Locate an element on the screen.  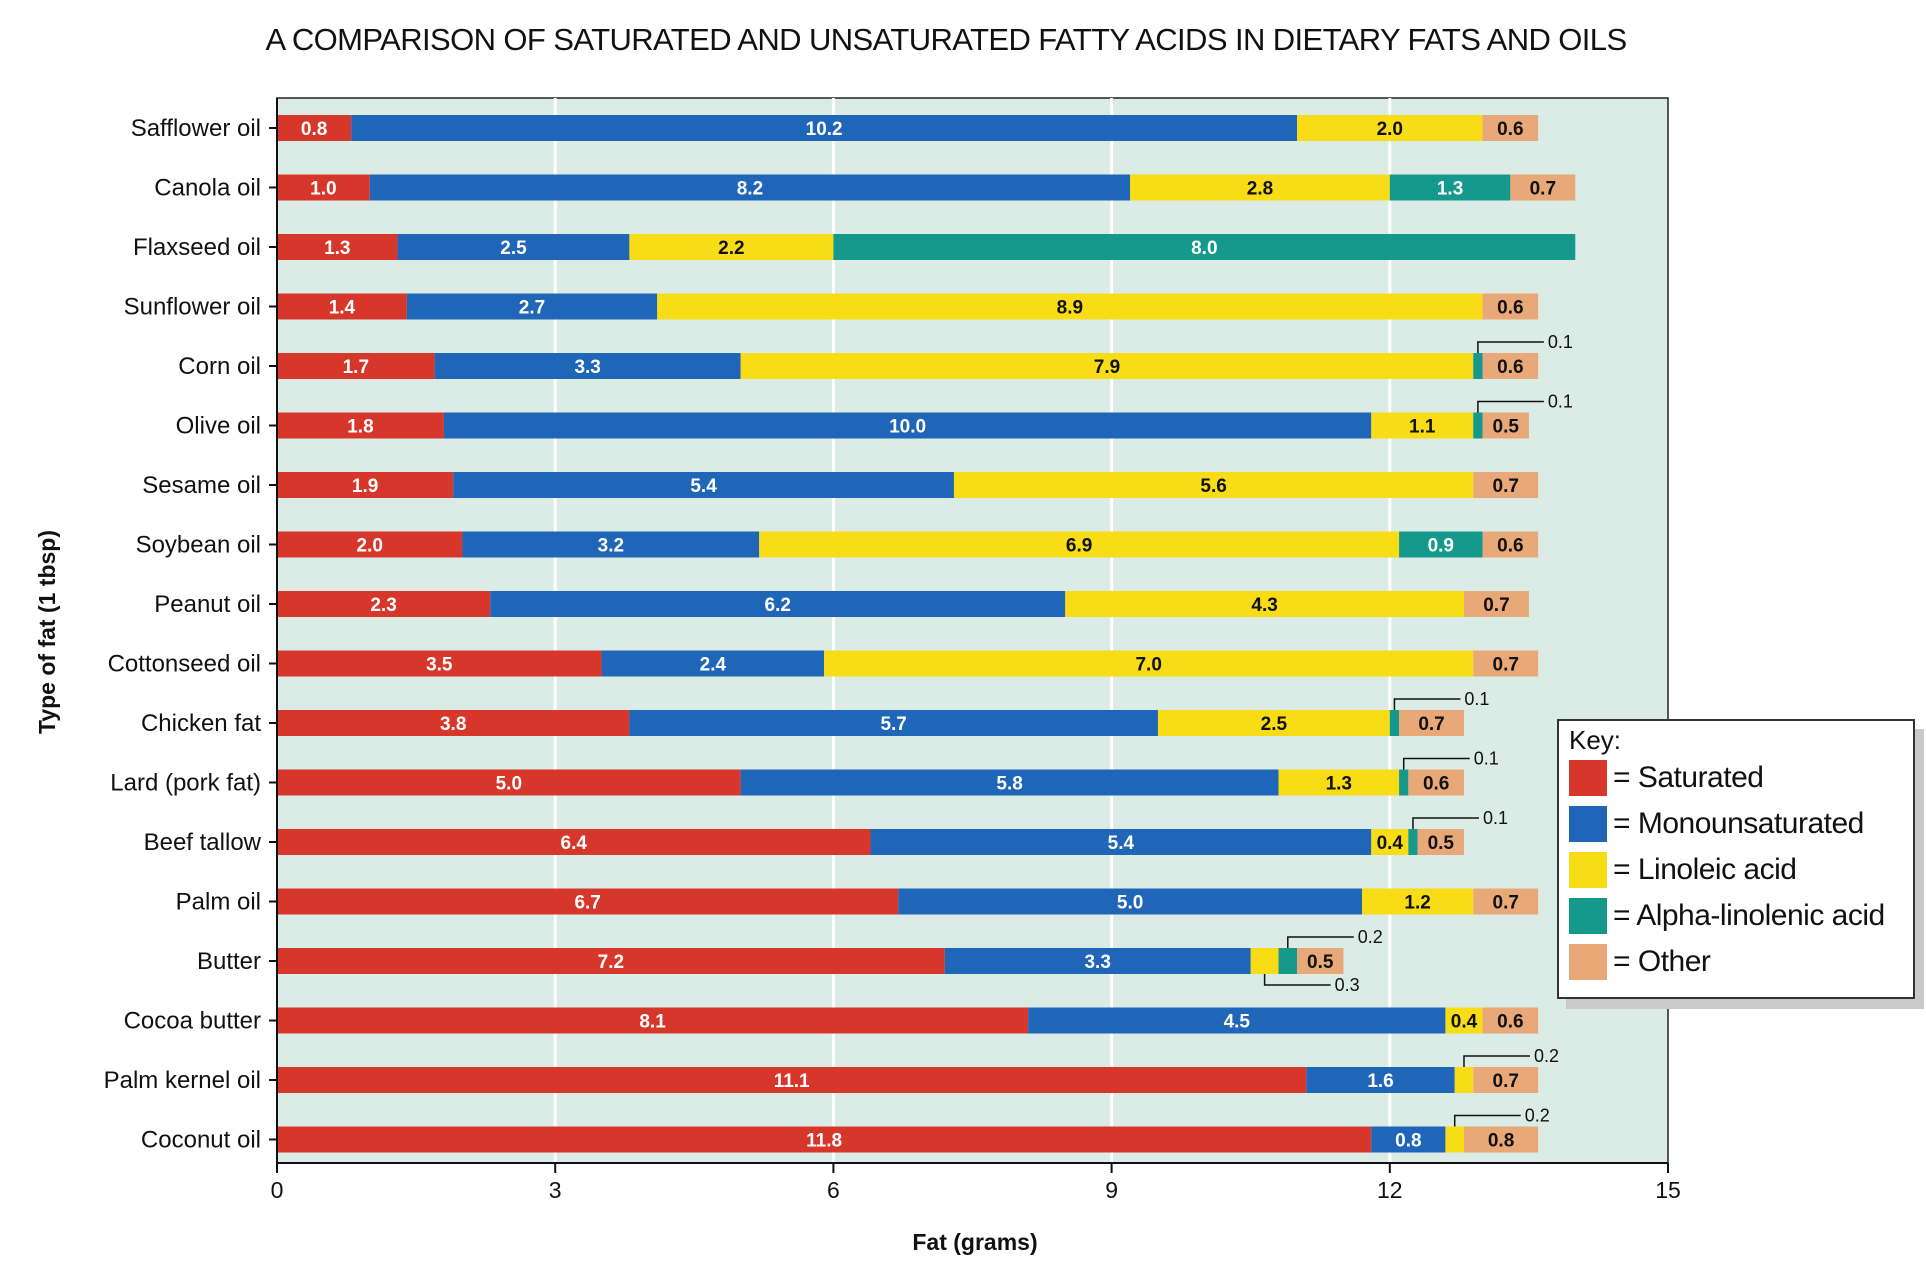
callout-label-olive-oil: 0.1 is located at coordinates (1560, 402).